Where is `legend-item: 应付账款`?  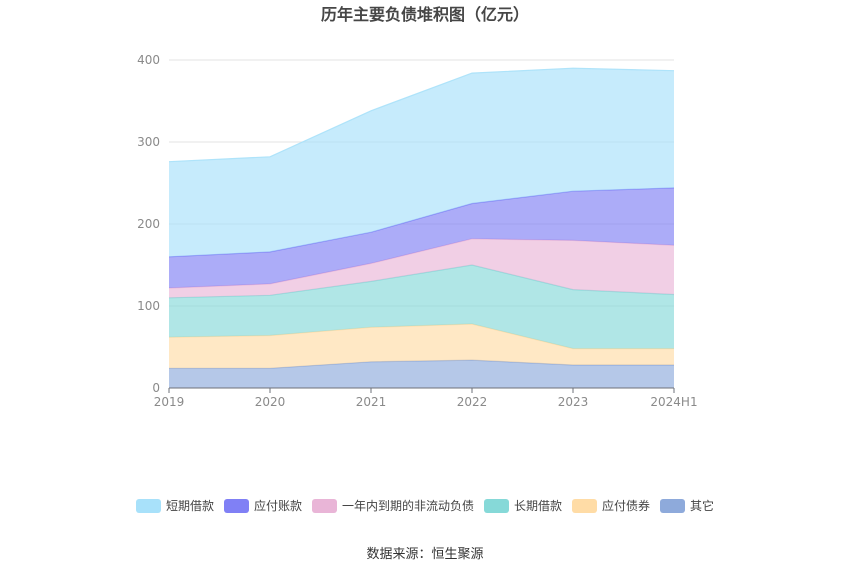
legend-item: 应付账款 is located at coordinates (263, 505).